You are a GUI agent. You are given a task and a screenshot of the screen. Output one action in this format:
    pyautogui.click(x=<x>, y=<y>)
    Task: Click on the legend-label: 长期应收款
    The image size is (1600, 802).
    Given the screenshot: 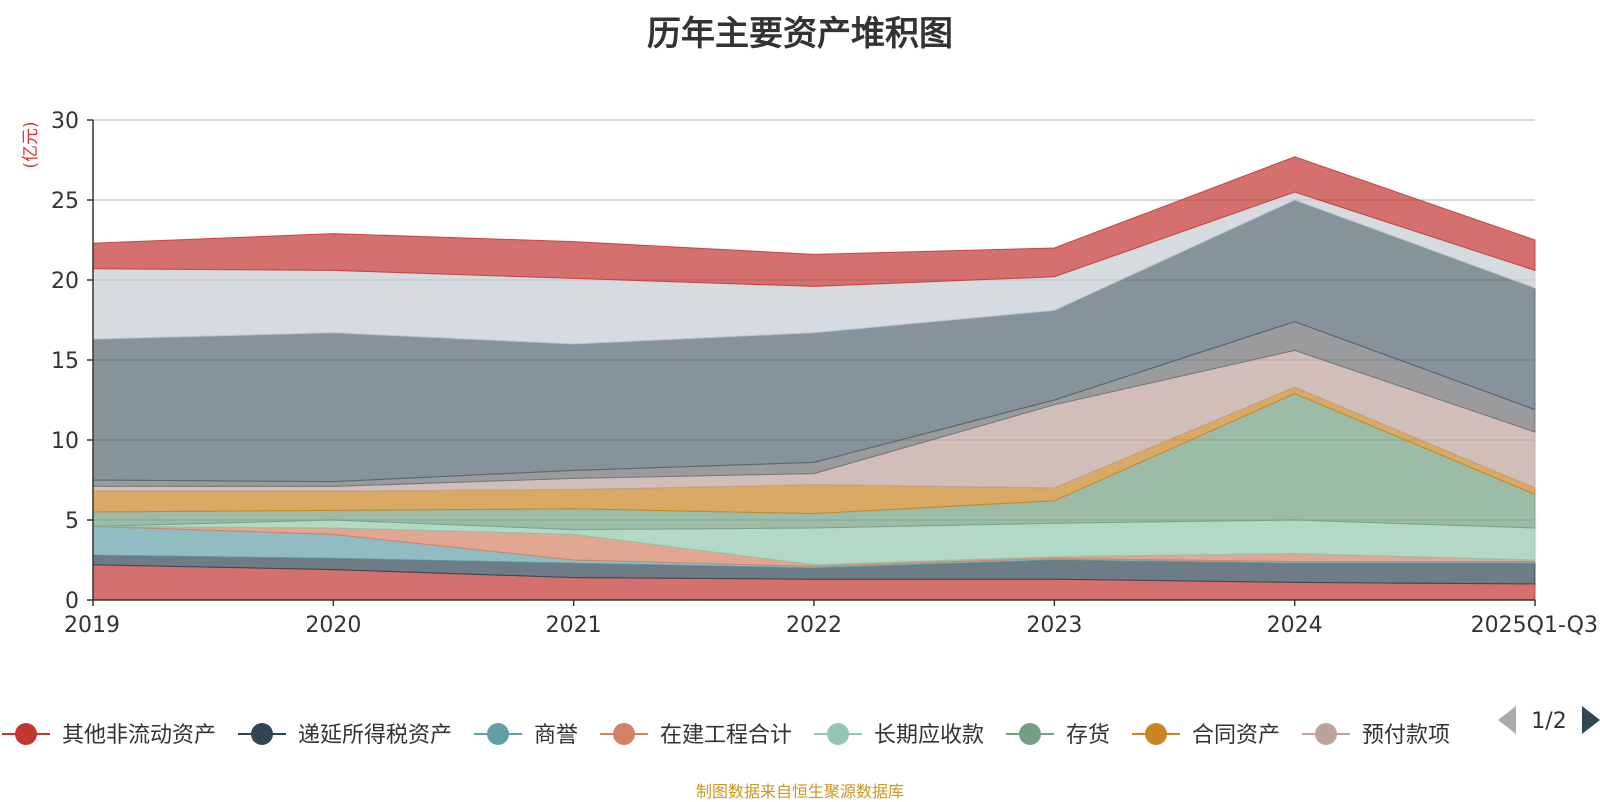 What is the action you would take?
    pyautogui.click(x=929, y=735)
    